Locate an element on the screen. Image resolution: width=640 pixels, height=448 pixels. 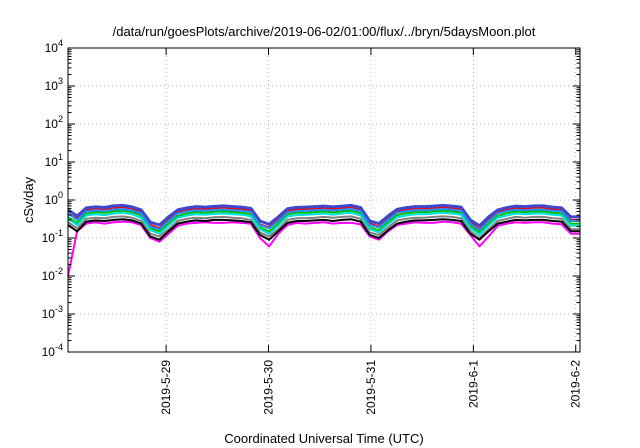
x-tick-label: 2019-6-1 is located at coordinates (473, 384).